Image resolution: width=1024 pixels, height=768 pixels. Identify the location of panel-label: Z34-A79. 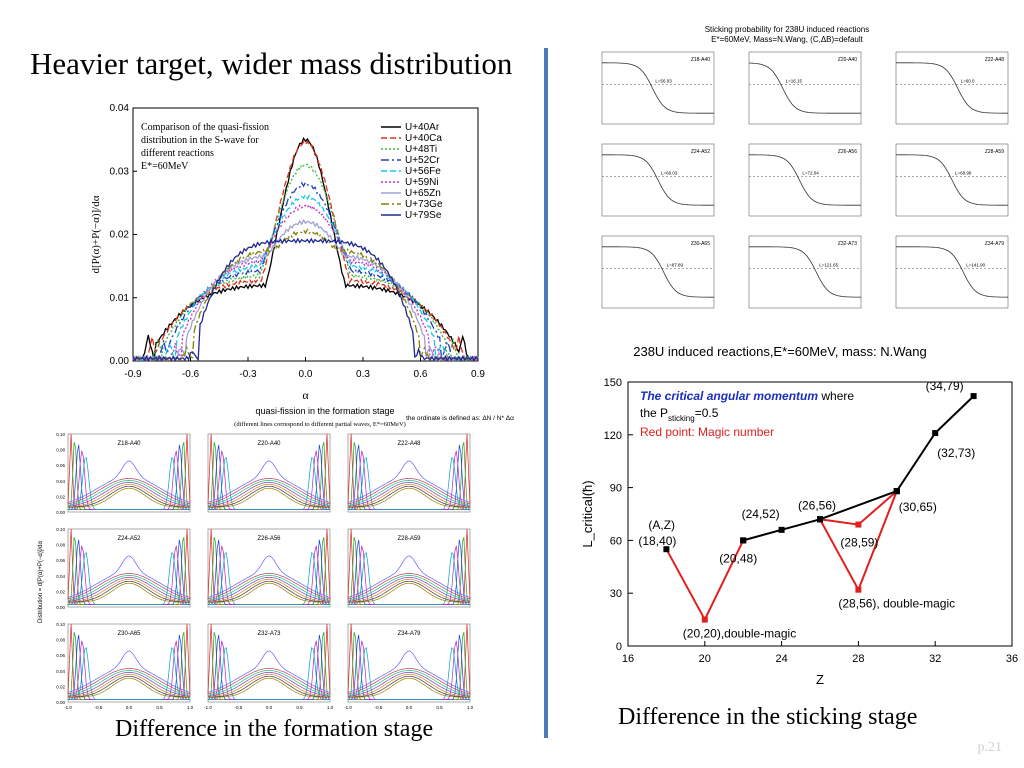
(409, 634).